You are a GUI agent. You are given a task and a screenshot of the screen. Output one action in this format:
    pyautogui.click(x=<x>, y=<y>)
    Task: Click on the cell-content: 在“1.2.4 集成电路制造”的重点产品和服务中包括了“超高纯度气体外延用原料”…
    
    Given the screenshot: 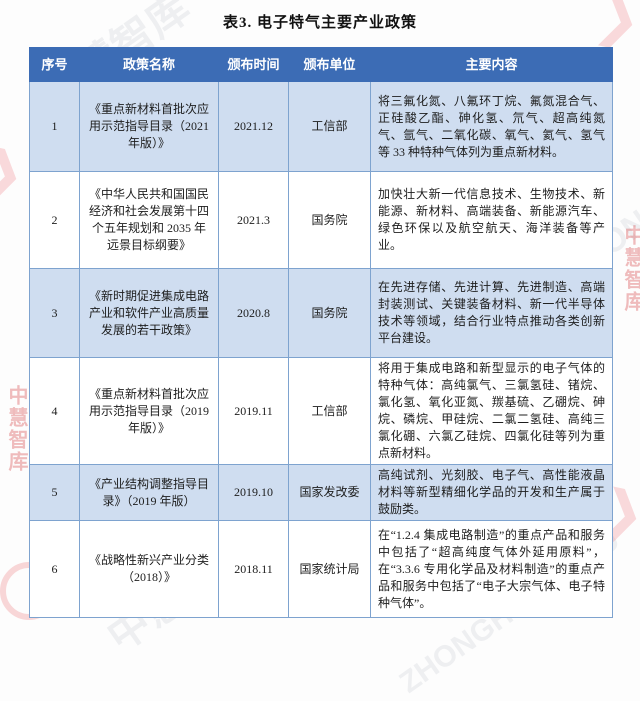 What is the action you would take?
    pyautogui.click(x=491, y=569)
    